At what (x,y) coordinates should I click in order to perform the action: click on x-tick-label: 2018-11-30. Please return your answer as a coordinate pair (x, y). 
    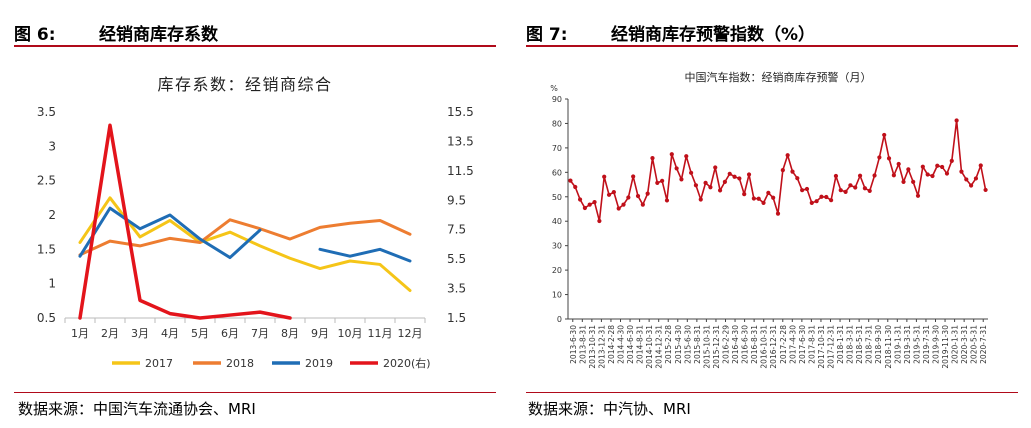
    Looking at the image, I should click on (888, 347).